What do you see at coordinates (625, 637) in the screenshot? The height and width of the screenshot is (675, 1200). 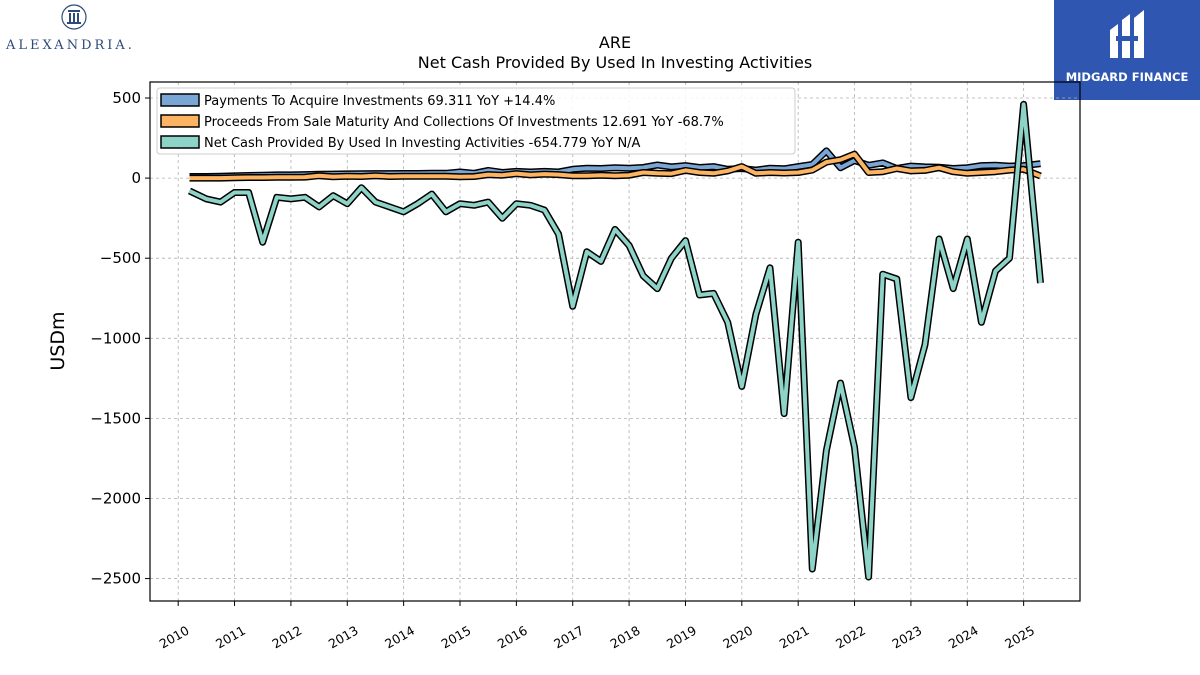 I see `x-tick-label: 2018` at bounding box center [625, 637].